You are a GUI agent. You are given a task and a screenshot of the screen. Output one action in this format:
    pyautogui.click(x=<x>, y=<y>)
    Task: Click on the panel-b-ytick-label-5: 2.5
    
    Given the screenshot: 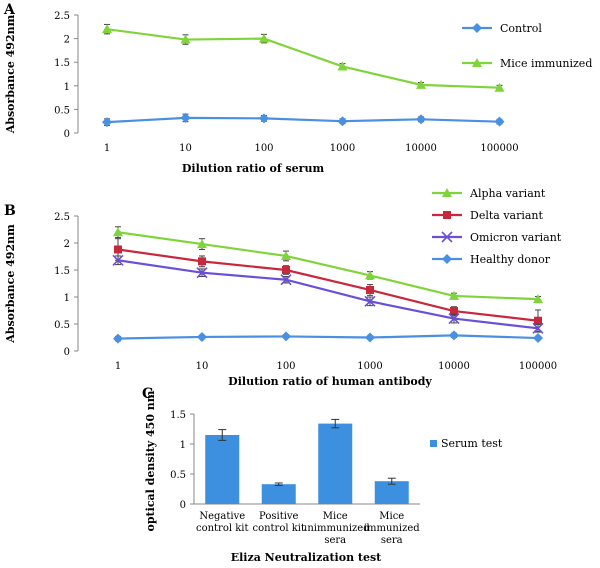 What is the action you would take?
    pyautogui.click(x=62, y=217)
    